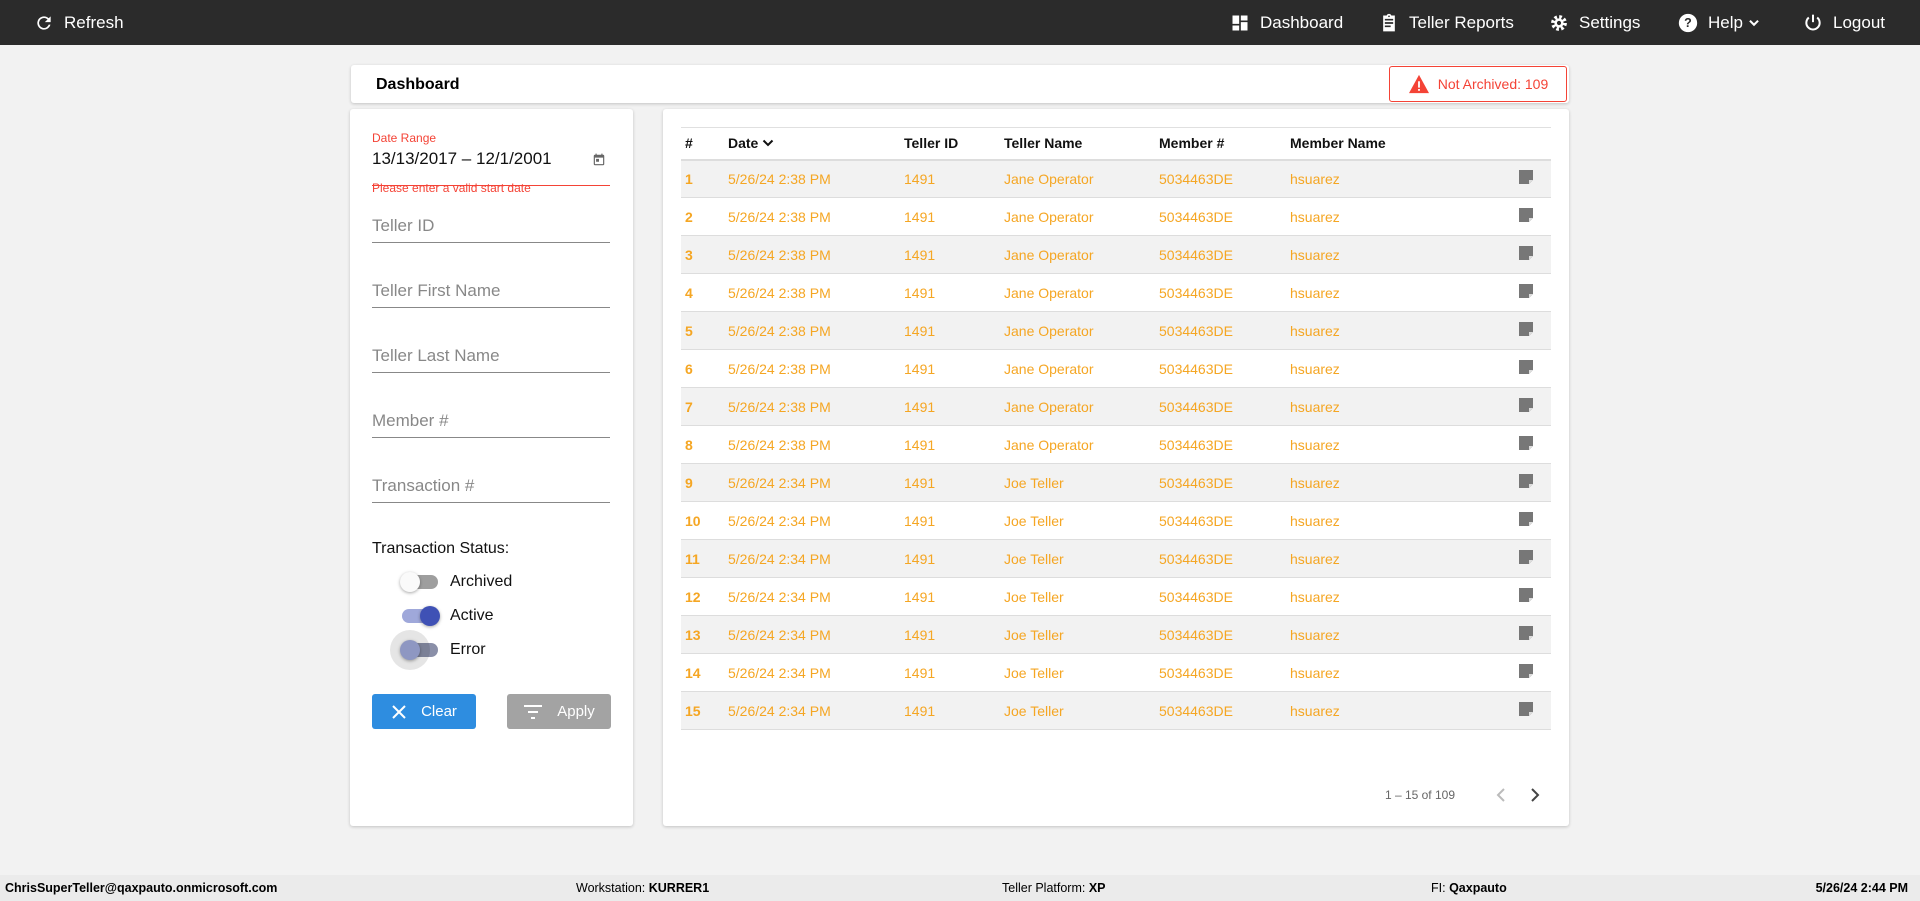 The height and width of the screenshot is (901, 1920). I want to click on refresh-button: Refresh, so click(79, 22).